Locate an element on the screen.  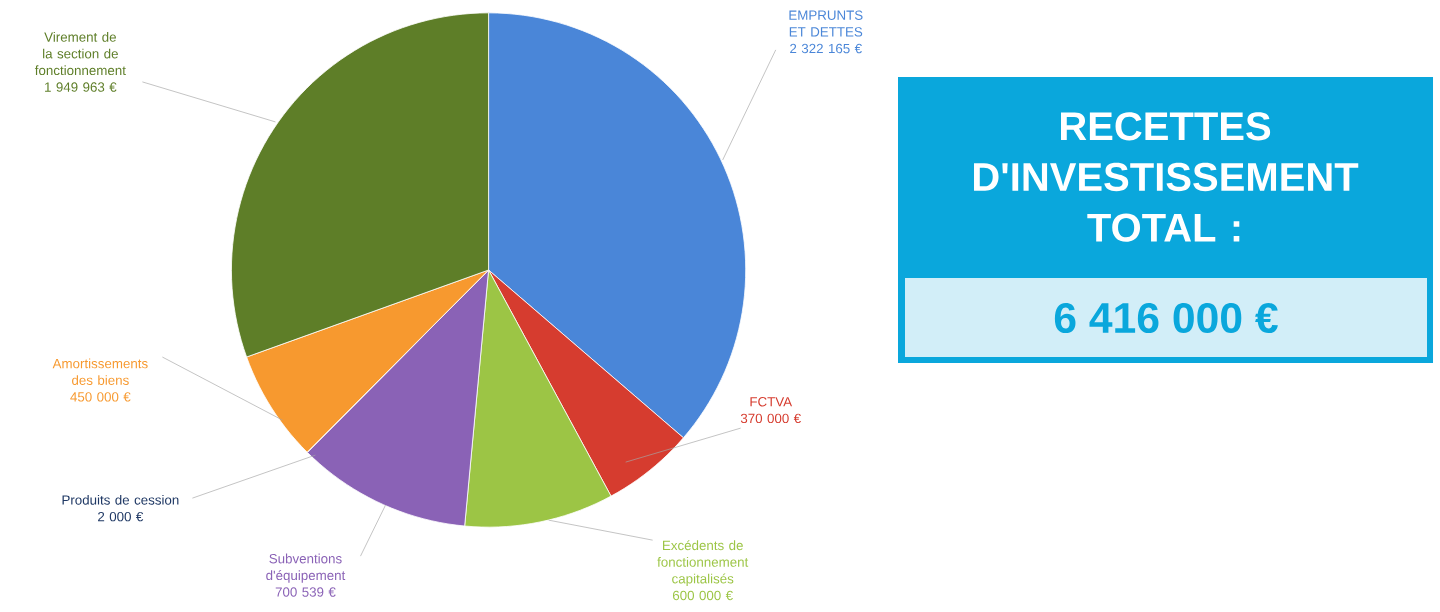
slice-label: Amortissements des biens is located at coordinates (100, 371).